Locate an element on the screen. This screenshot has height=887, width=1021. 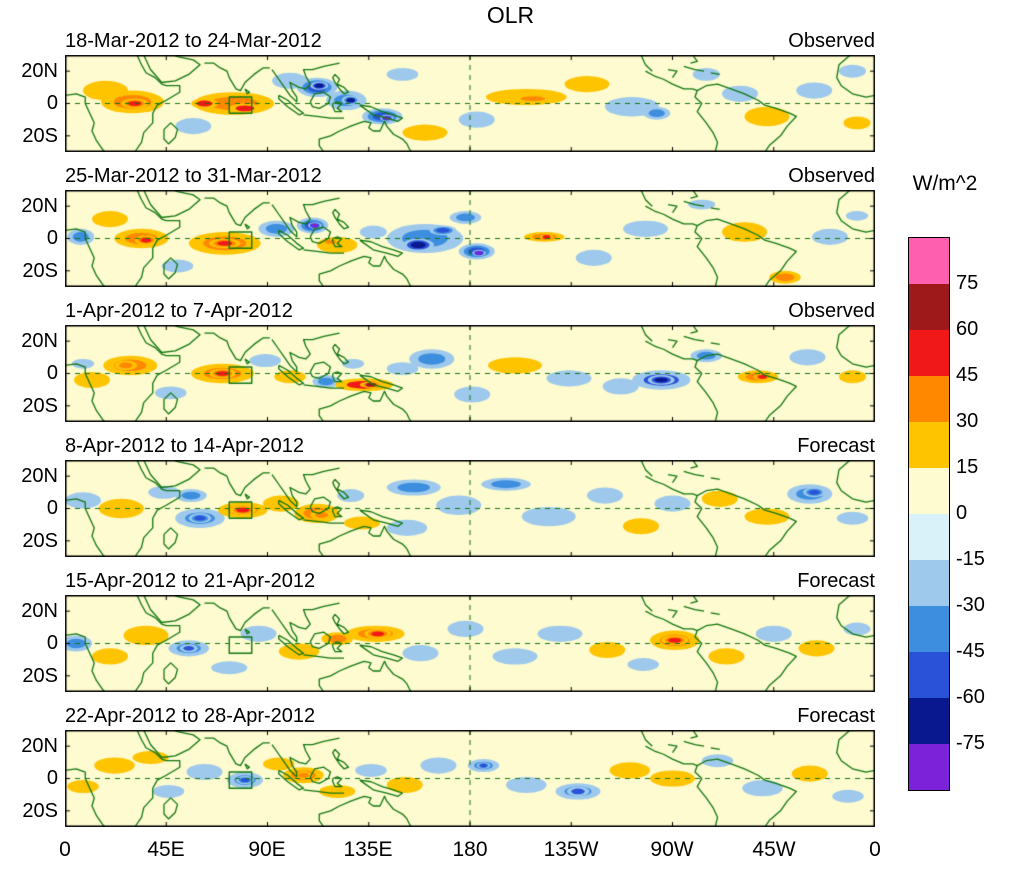
panel-header: 15-Apr-2012 to 21-Apr-2012 Forecast is located at coordinates (470, 581).